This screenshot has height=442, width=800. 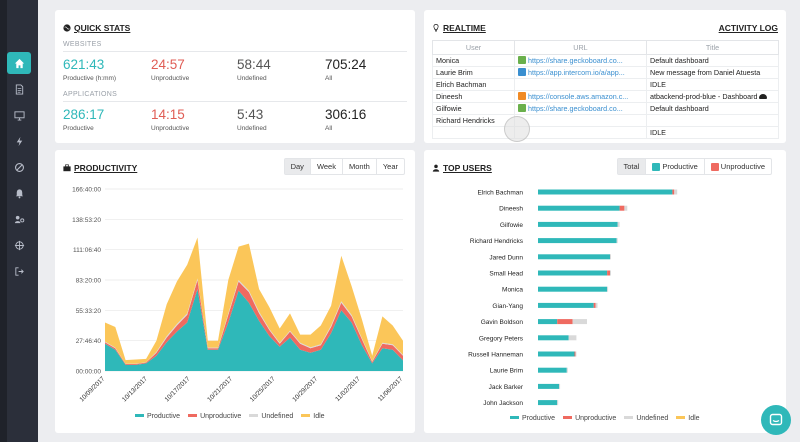 I want to click on nav-integrations, so click(x=19, y=245).